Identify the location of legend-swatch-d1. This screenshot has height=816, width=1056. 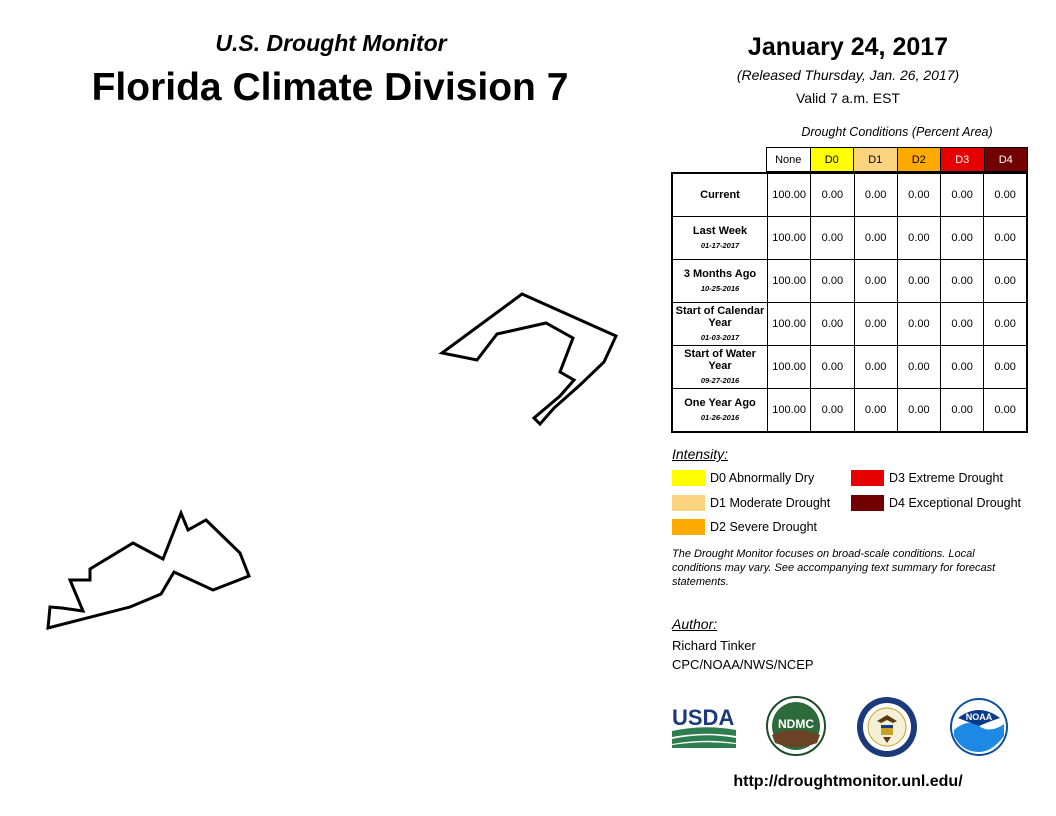
(688, 503).